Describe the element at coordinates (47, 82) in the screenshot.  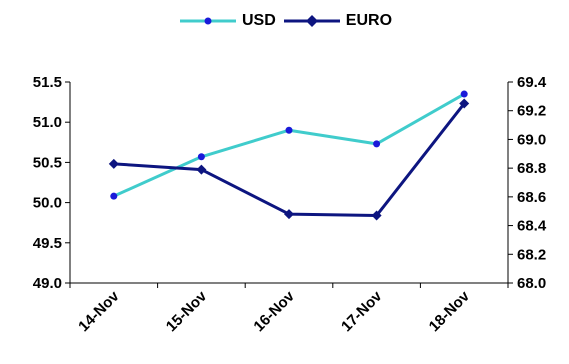
I see `left-y-tick-label: 51.5` at that location.